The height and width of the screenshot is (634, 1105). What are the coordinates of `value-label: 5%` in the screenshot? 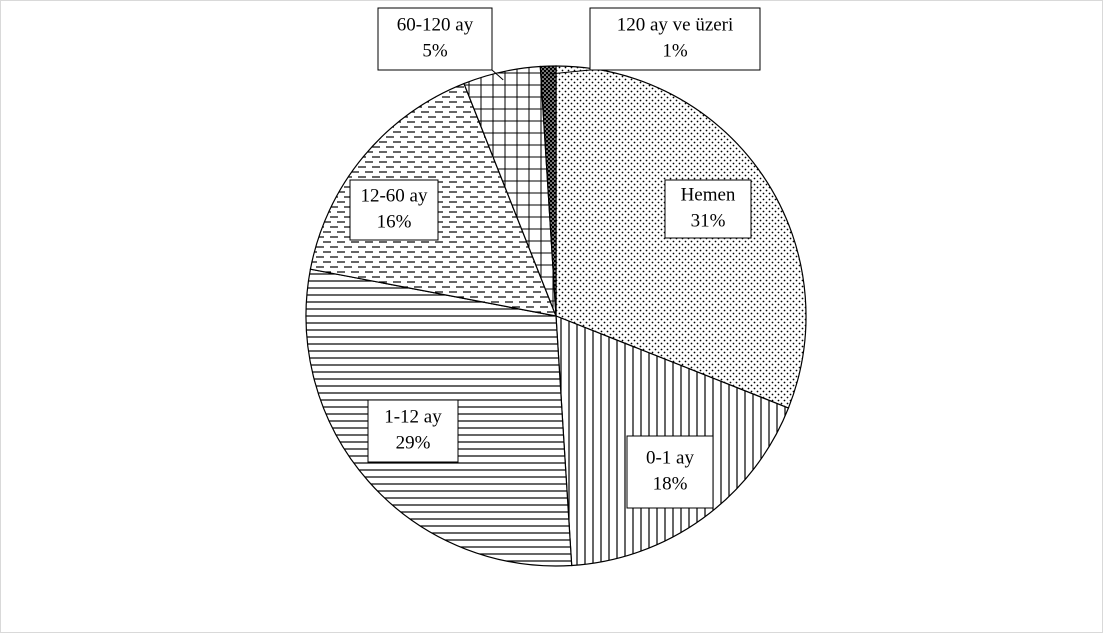 It's located at (435, 50).